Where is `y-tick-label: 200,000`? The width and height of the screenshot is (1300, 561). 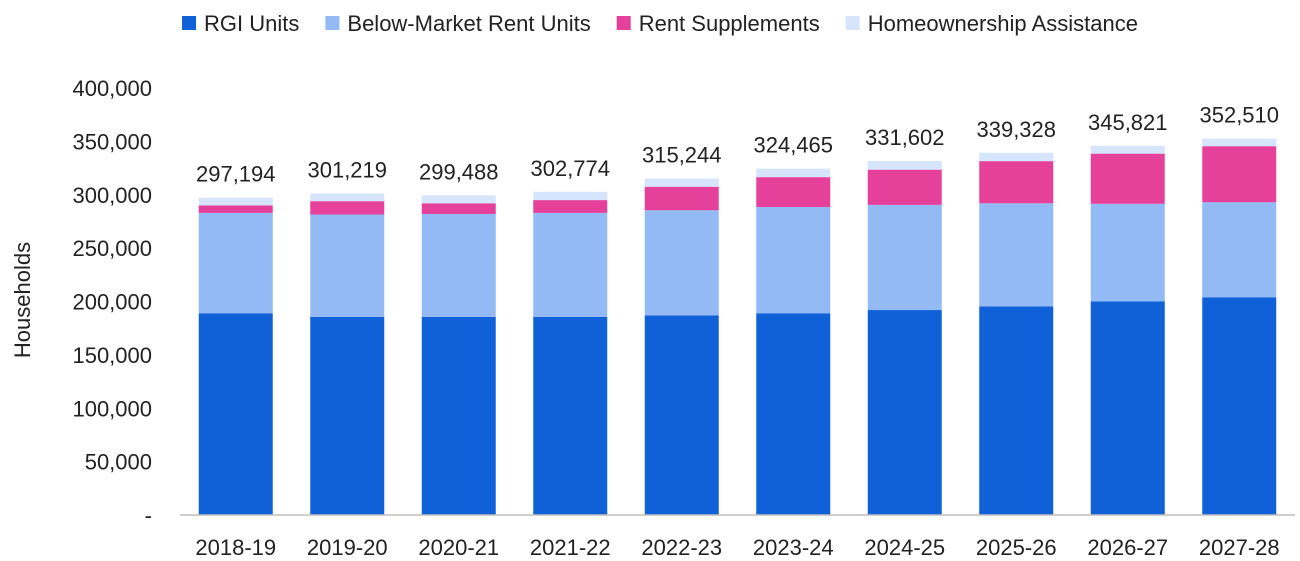
y-tick-label: 200,000 is located at coordinates (112, 302).